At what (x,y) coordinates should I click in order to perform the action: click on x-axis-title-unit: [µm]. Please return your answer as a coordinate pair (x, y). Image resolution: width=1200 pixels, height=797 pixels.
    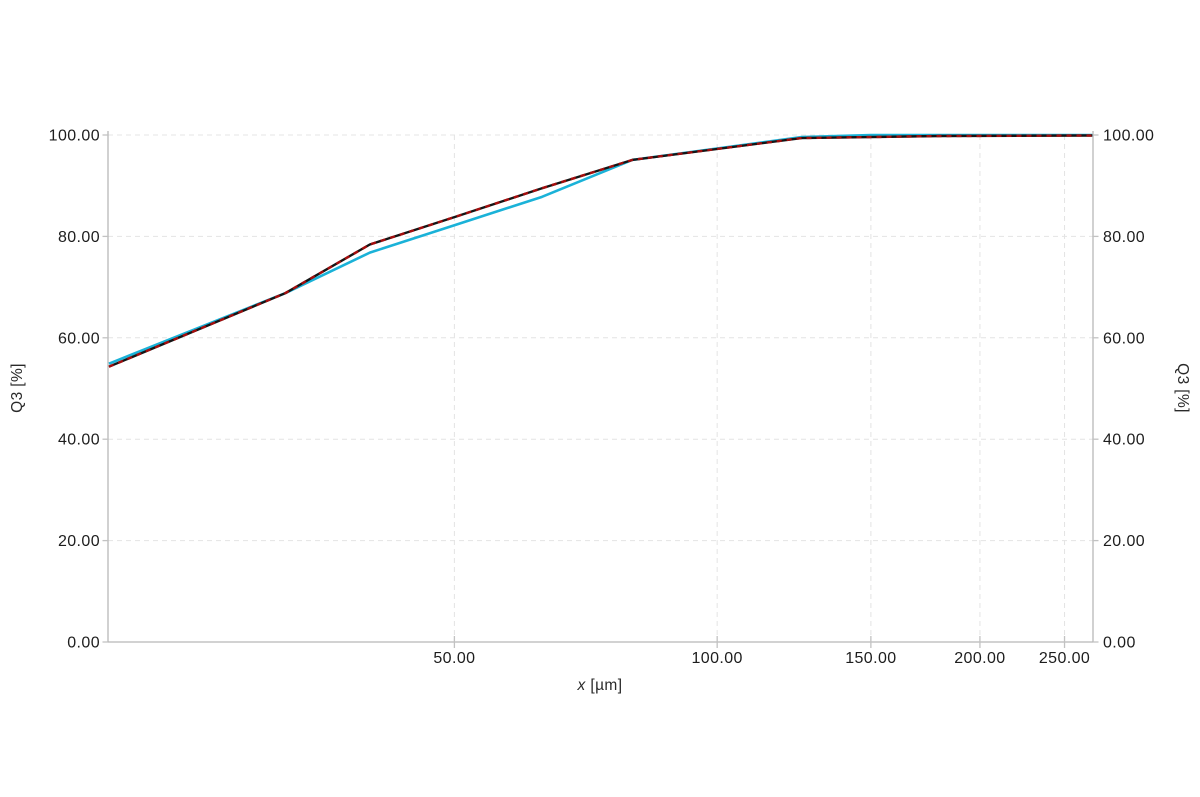
    Looking at the image, I should click on (604, 685).